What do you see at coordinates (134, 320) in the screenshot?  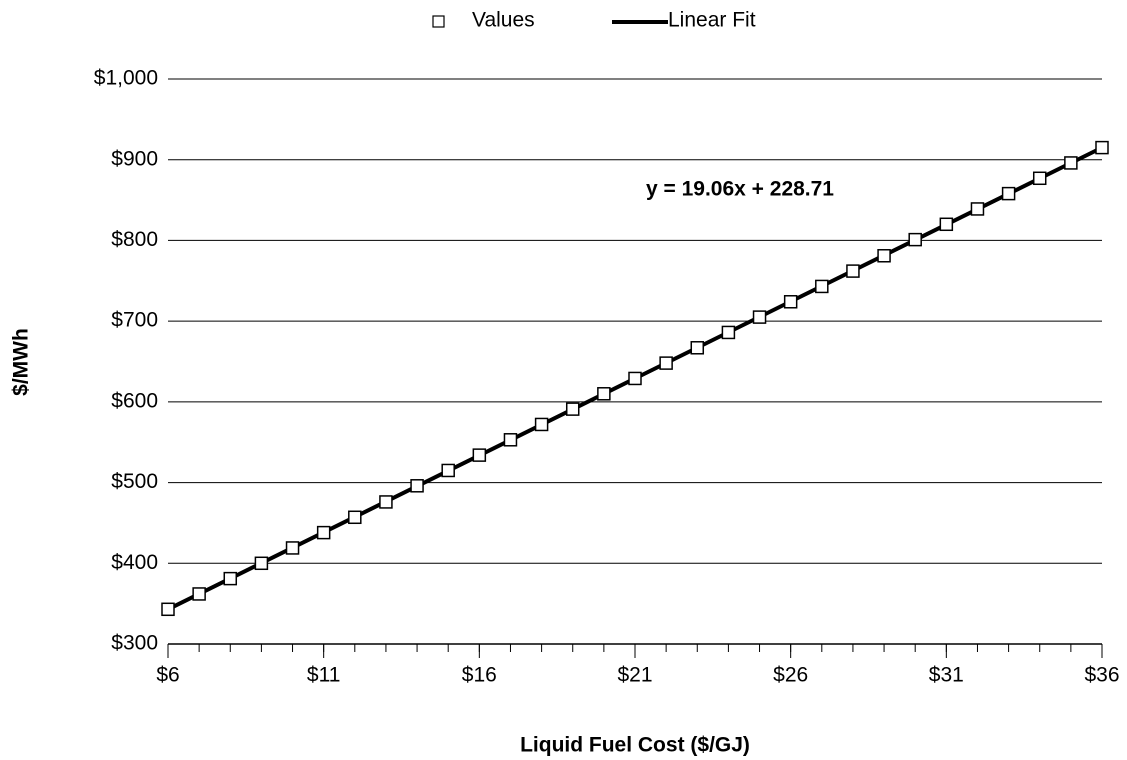 I see `y-tick-label: $700` at bounding box center [134, 320].